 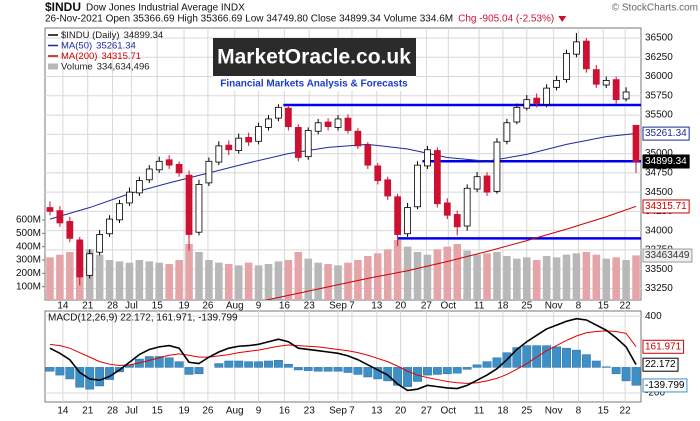 I want to click on legend-name: MA(200), so click(x=79, y=56).